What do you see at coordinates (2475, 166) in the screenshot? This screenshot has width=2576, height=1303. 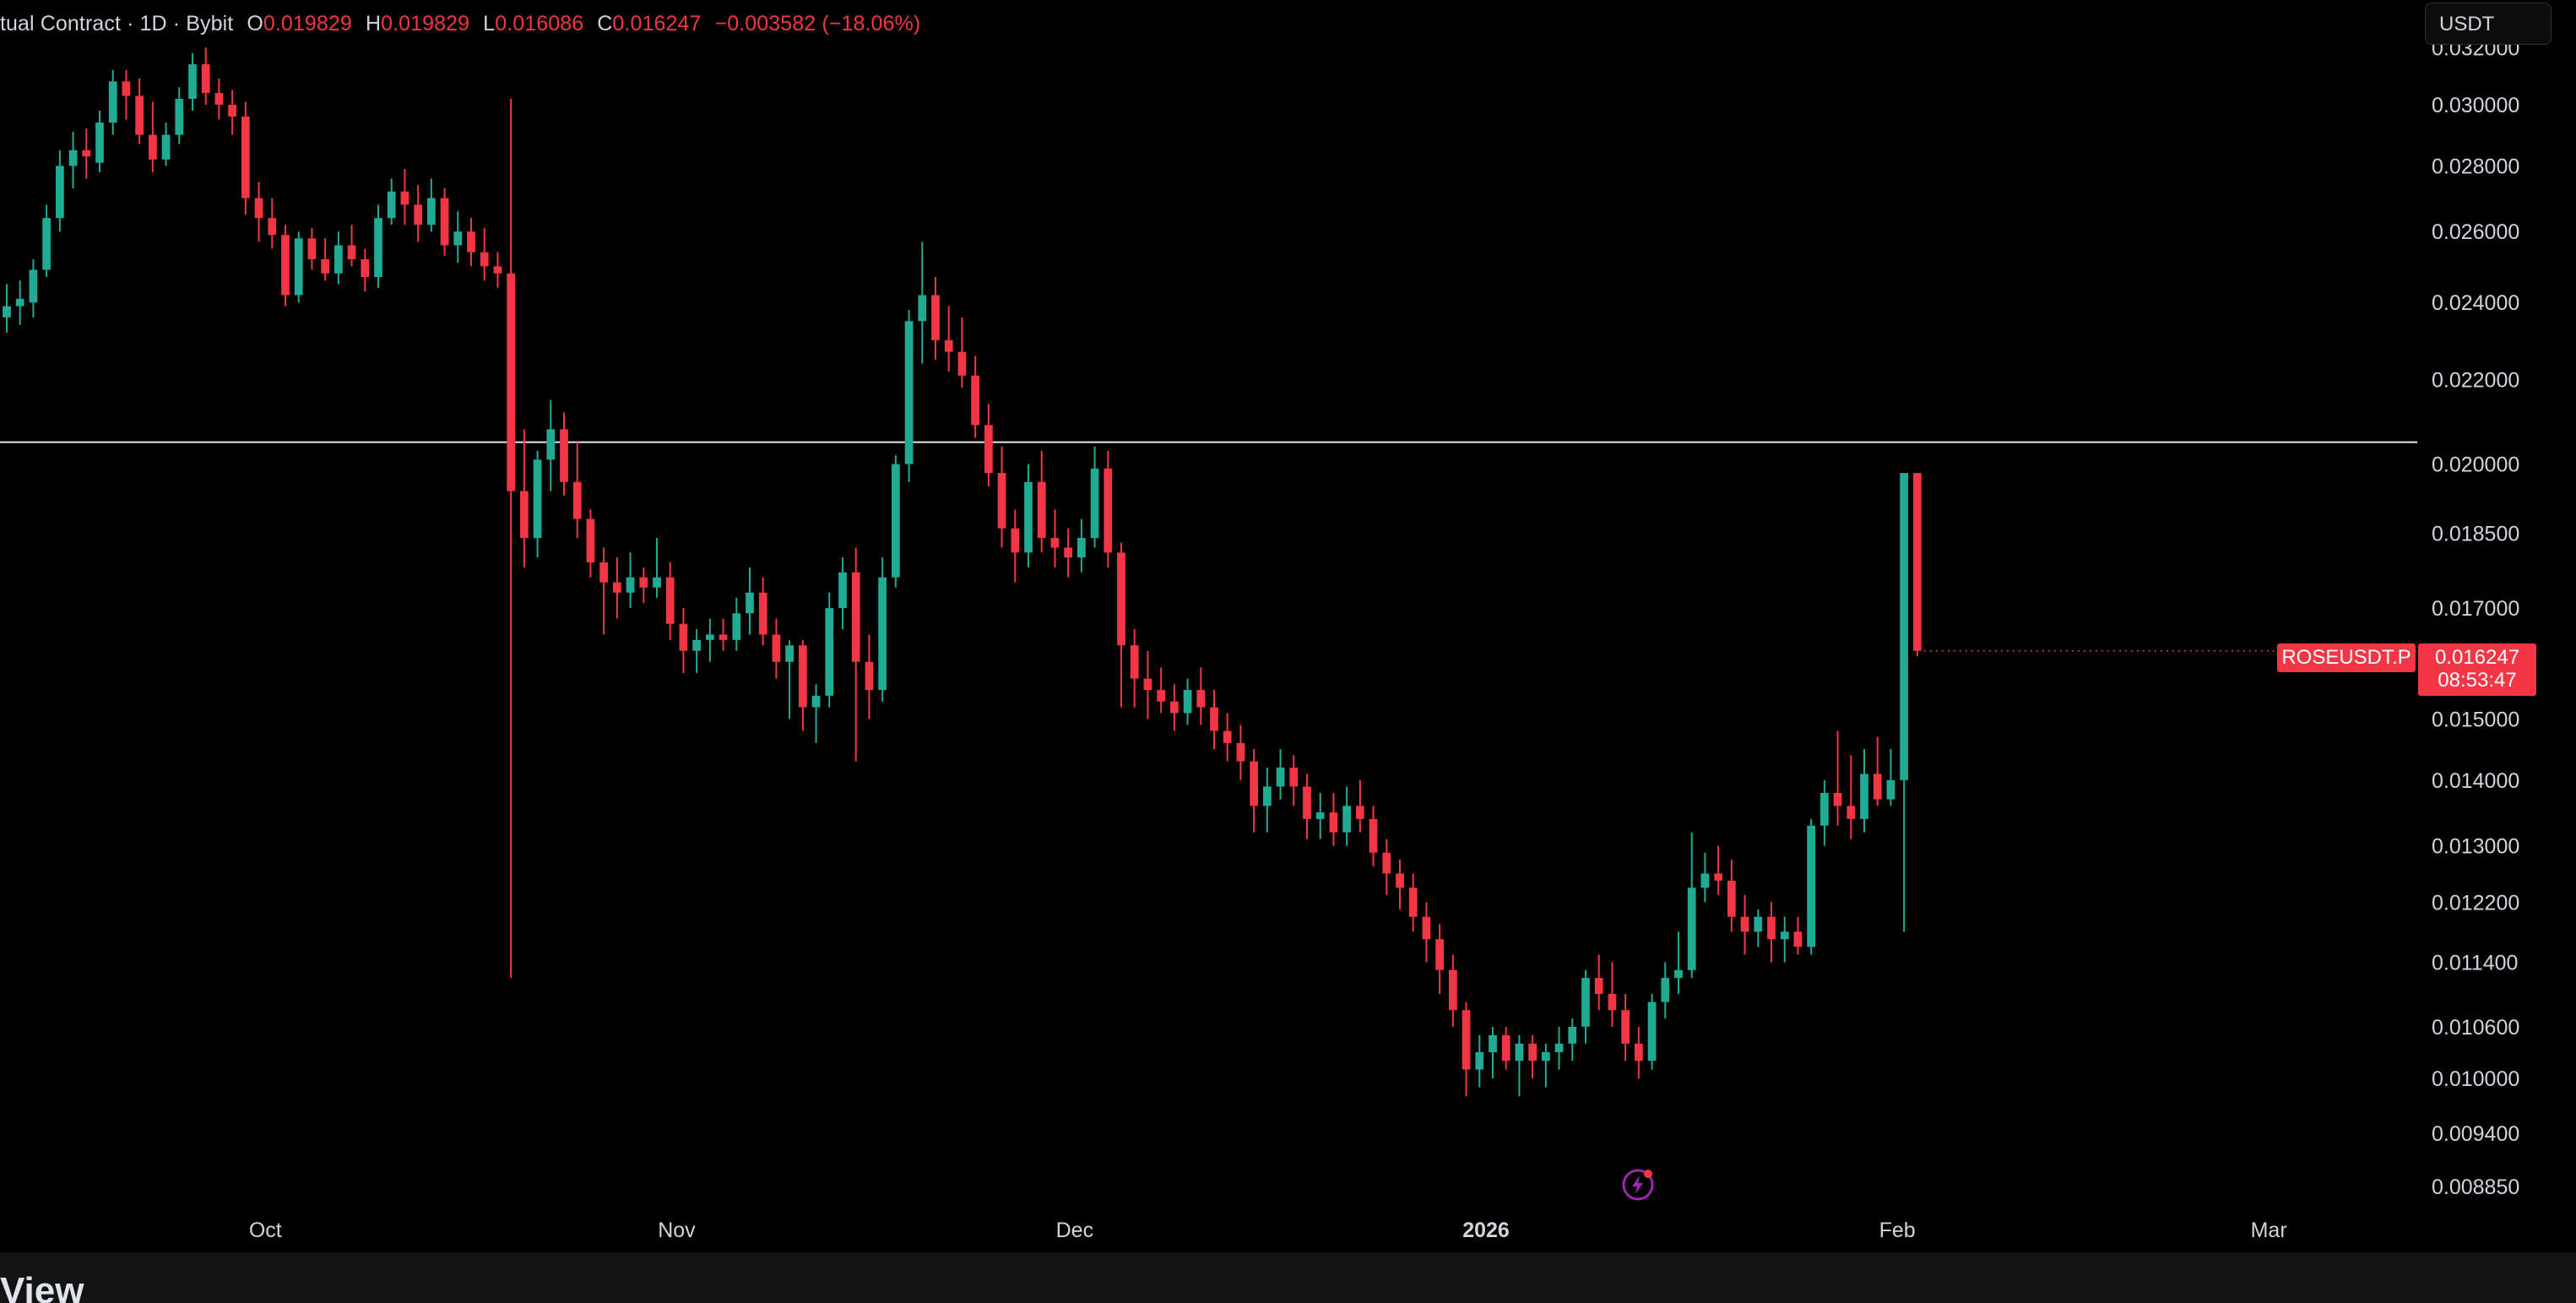 I see `y-tick-label: 0.028000` at bounding box center [2475, 166].